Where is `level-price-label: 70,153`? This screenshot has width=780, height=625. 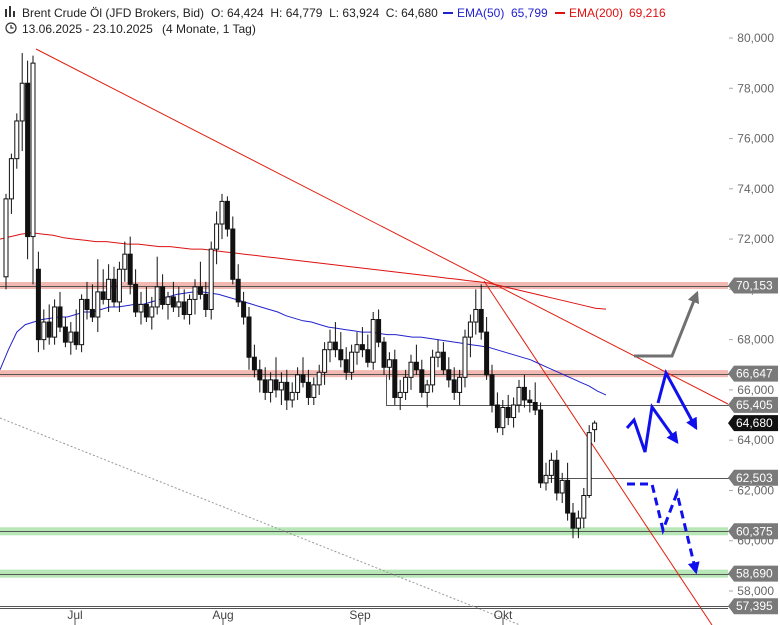 level-price-label: 70,153 is located at coordinates (753, 285).